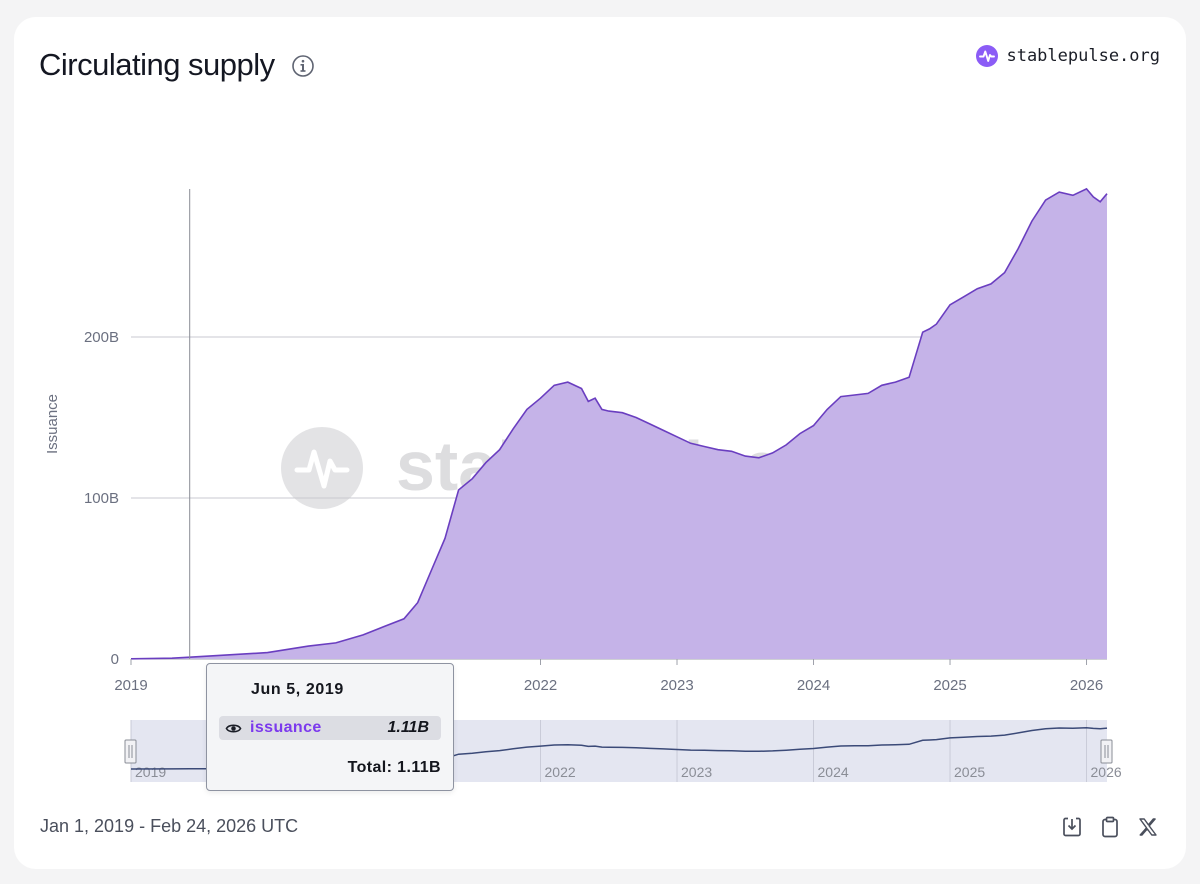  What do you see at coordinates (1086, 685) in the screenshot?
I see `x-tick-label: 2026` at bounding box center [1086, 685].